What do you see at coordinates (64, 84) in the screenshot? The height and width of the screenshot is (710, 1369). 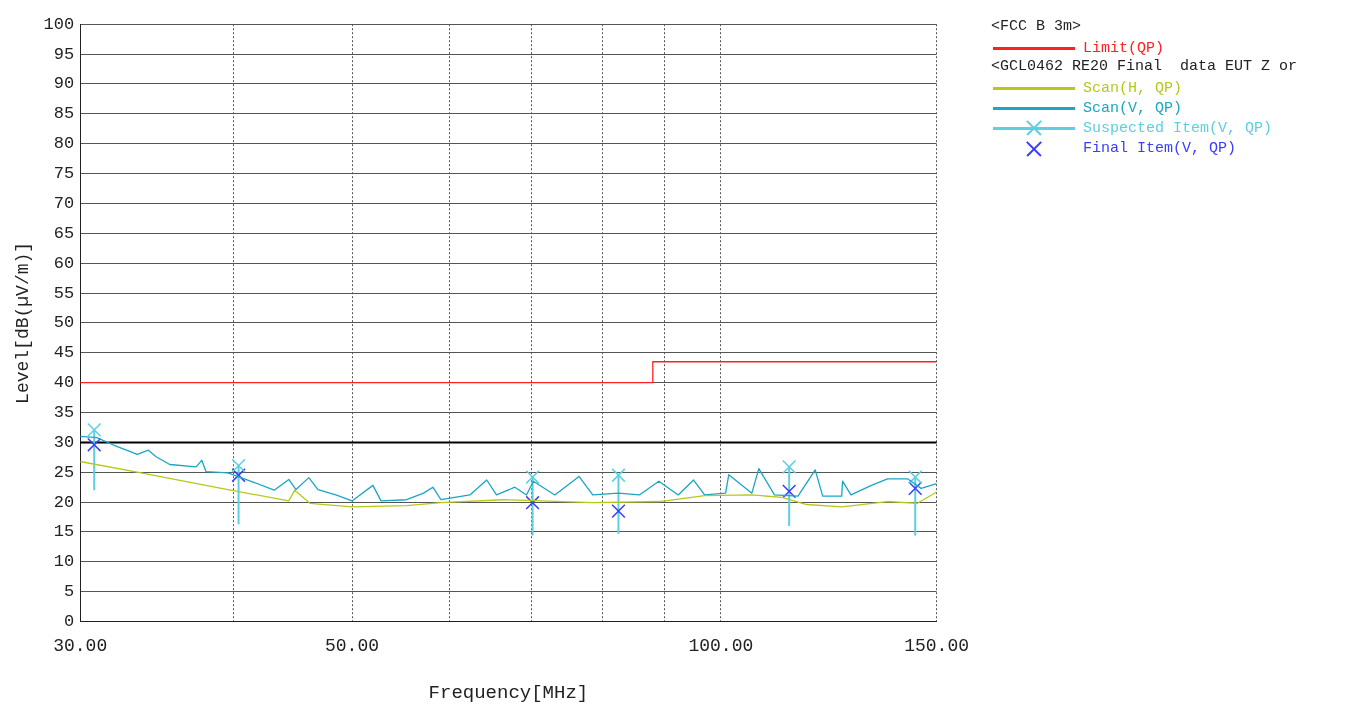 I see `y-tick-label: 90` at bounding box center [64, 84].